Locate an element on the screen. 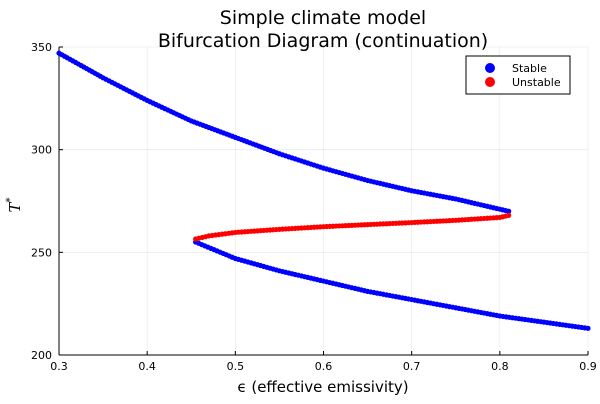 The width and height of the screenshot is (600, 404). x-tick-label-1: 0.4 is located at coordinates (147, 366).